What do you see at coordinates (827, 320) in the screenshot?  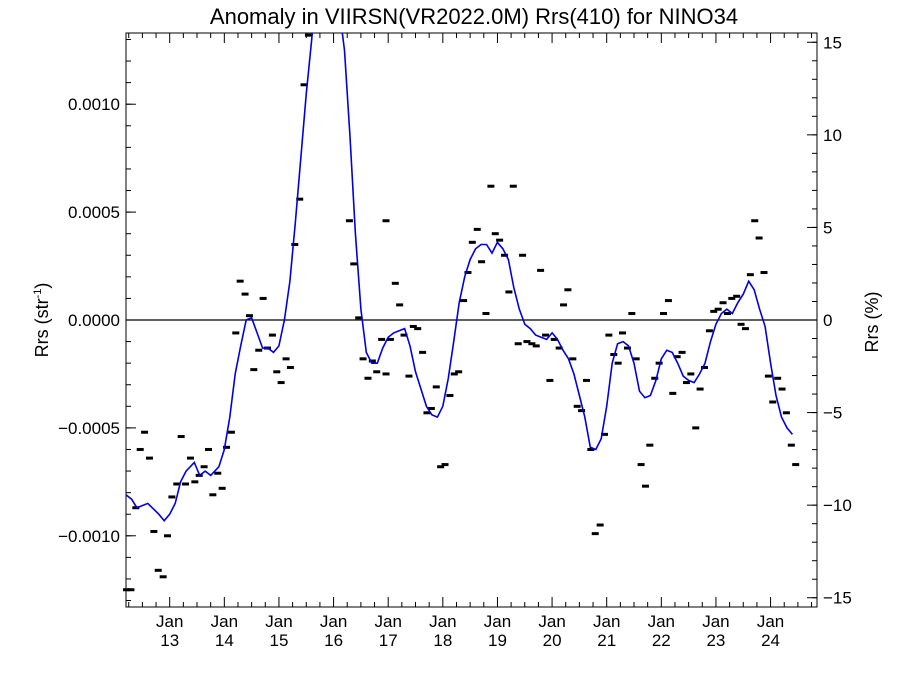 I see `right-tick-label: 0` at bounding box center [827, 320].